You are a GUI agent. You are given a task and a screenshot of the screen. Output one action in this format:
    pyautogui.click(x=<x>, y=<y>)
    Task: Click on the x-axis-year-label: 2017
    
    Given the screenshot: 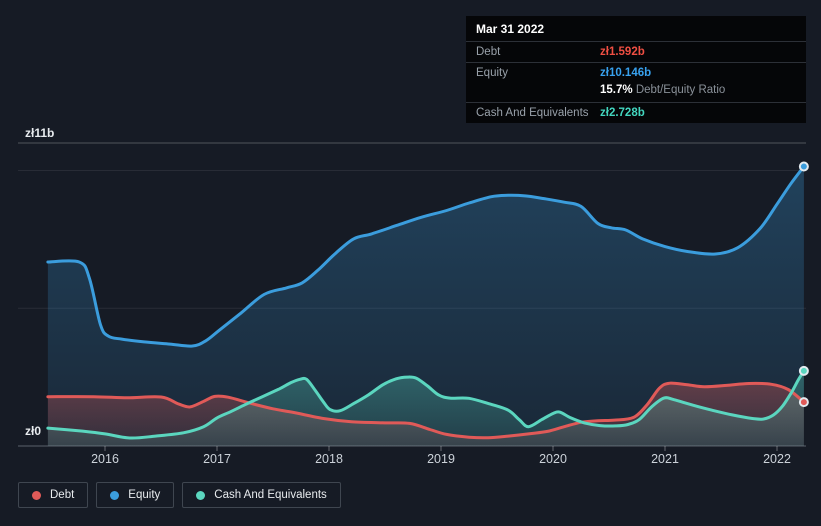 What is the action you would take?
    pyautogui.click(x=217, y=459)
    